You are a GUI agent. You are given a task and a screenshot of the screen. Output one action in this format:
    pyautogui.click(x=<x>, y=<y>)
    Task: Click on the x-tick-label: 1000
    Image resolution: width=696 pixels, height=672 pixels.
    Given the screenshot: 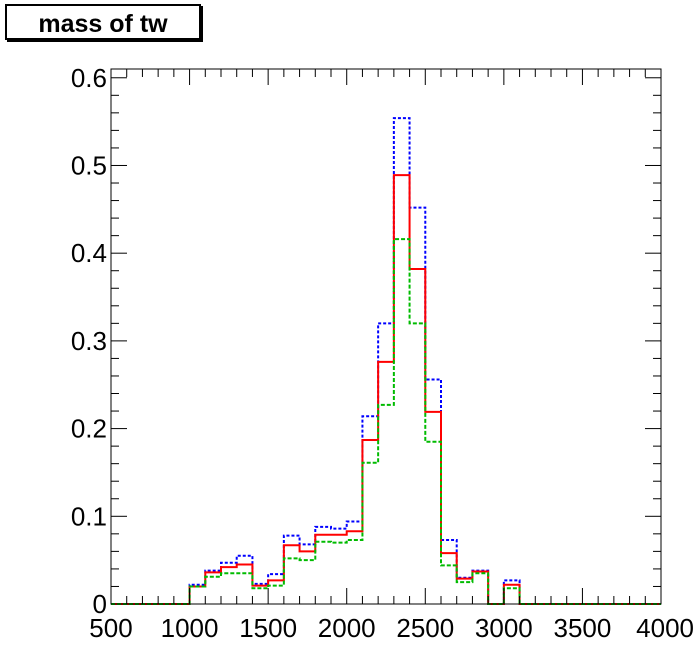 What is the action you would take?
    pyautogui.click(x=190, y=628)
    